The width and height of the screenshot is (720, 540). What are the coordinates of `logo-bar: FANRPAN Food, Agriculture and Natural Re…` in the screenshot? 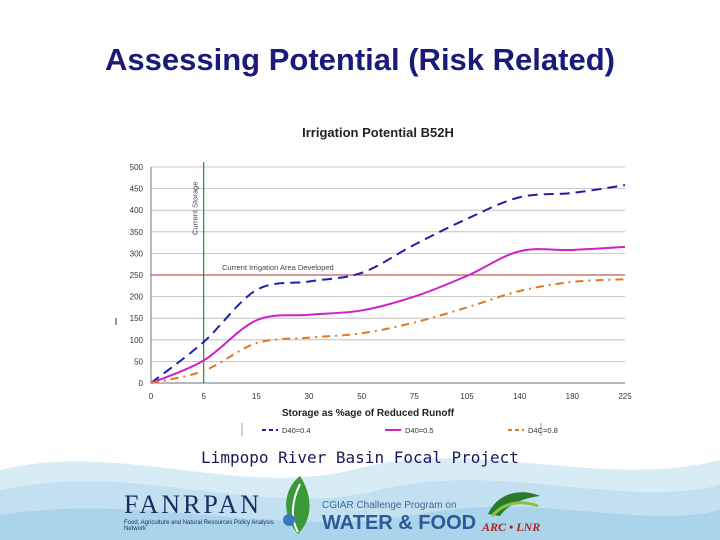 It's located at (360, 505).